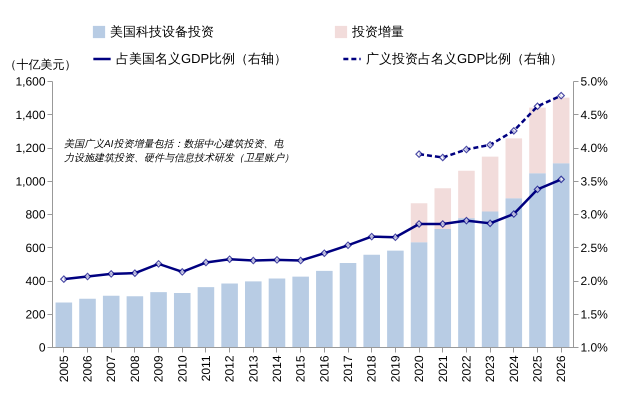  Describe the element at coordinates (371, 368) in the screenshot. I see `x-tick-label: 2018` at that location.